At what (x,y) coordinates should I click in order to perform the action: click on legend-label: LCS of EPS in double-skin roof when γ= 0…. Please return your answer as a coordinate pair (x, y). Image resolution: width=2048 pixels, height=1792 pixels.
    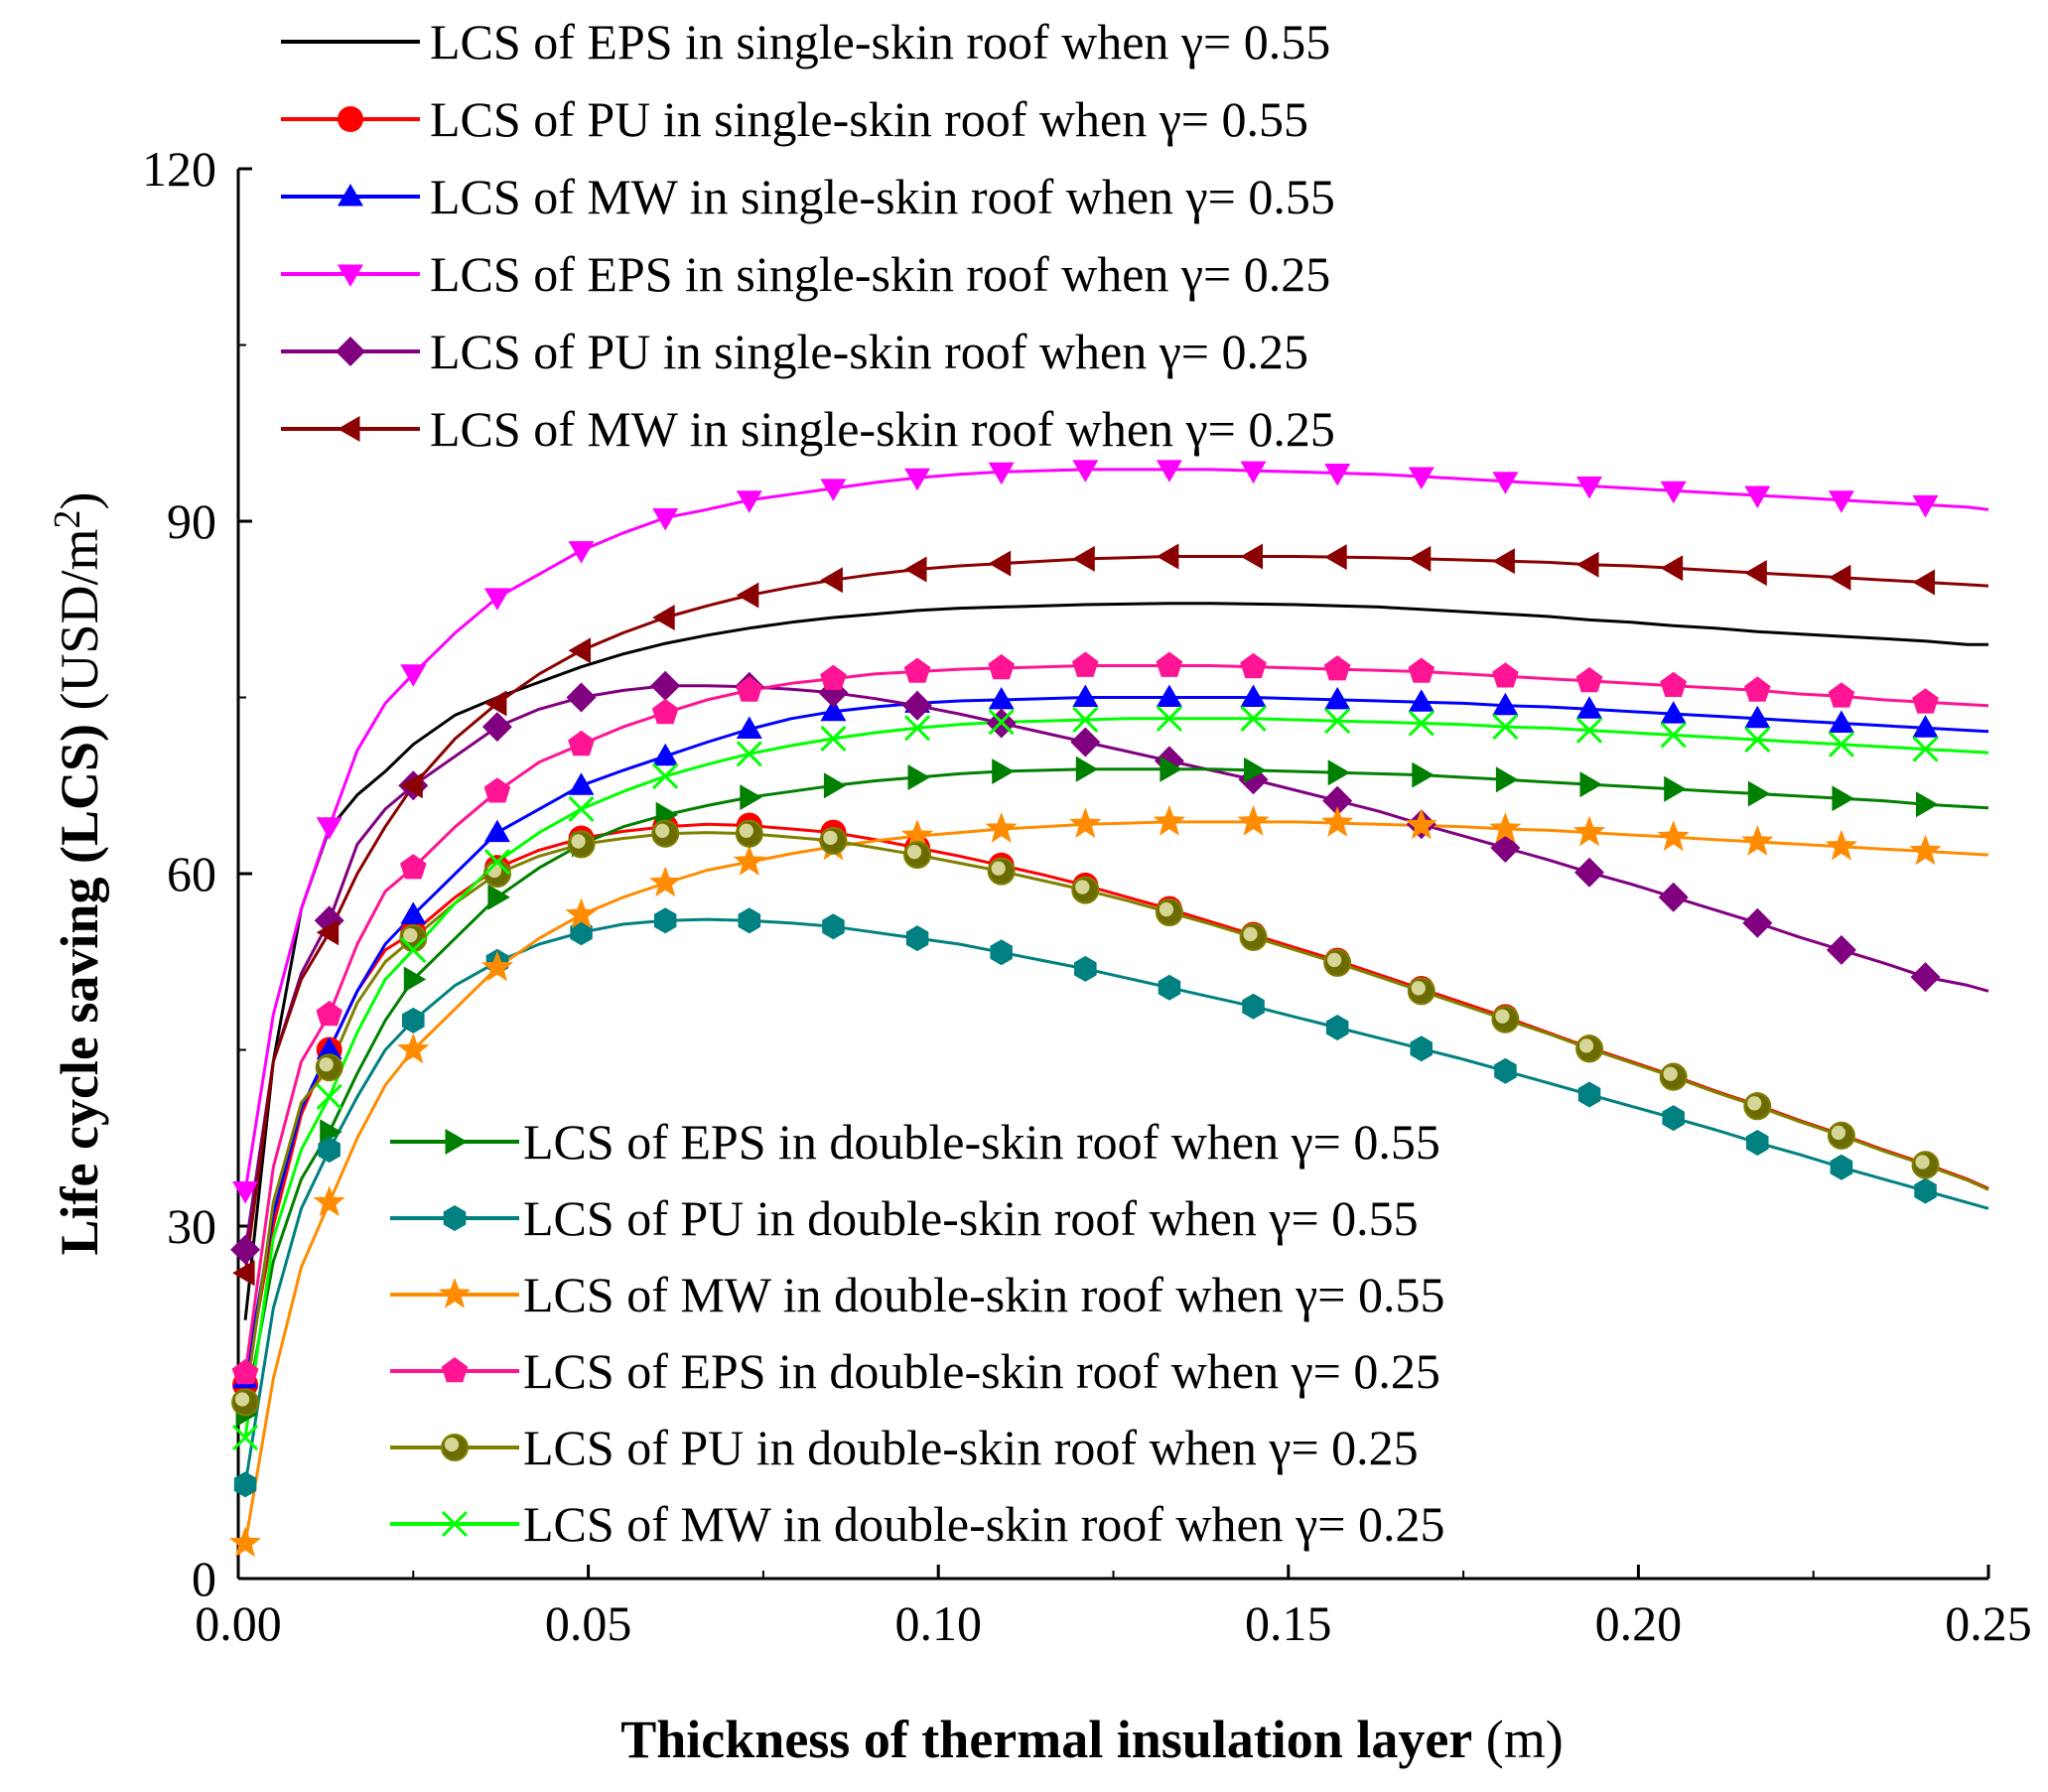
    Looking at the image, I should click on (981, 1142).